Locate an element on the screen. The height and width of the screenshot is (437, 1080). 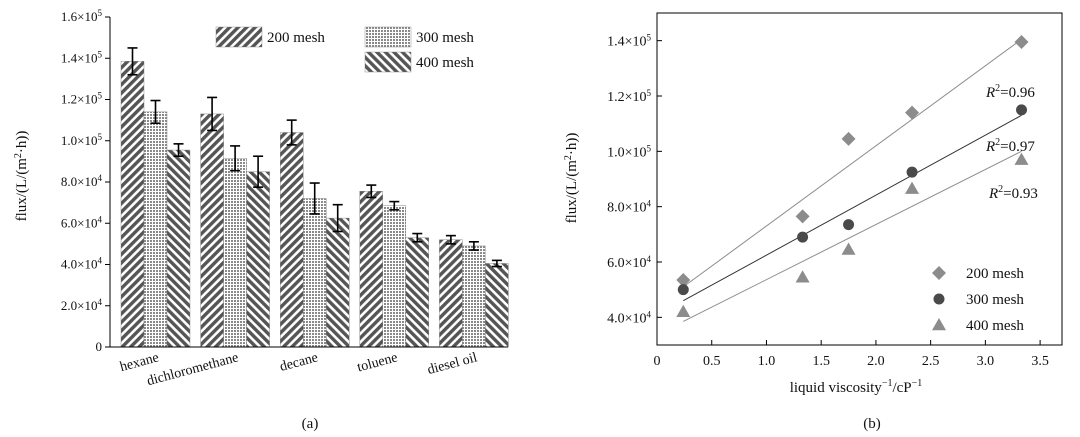
x-tick-label: 3.0 is located at coordinates (986, 361).